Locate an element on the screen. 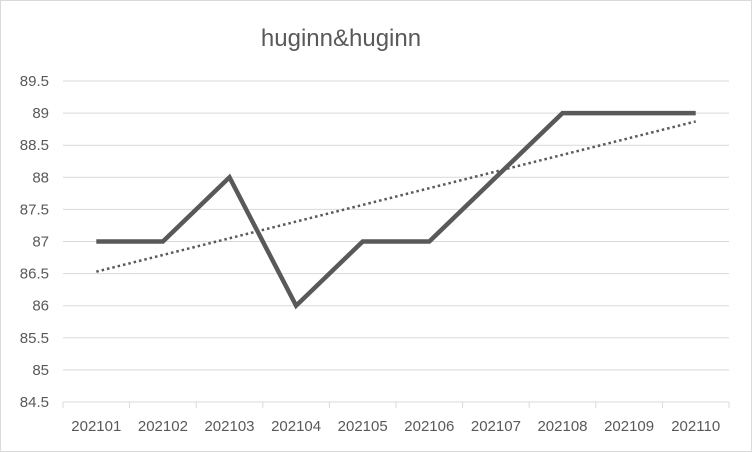 The height and width of the screenshot is (453, 752). x-tick-label: 202108 is located at coordinates (562, 426).